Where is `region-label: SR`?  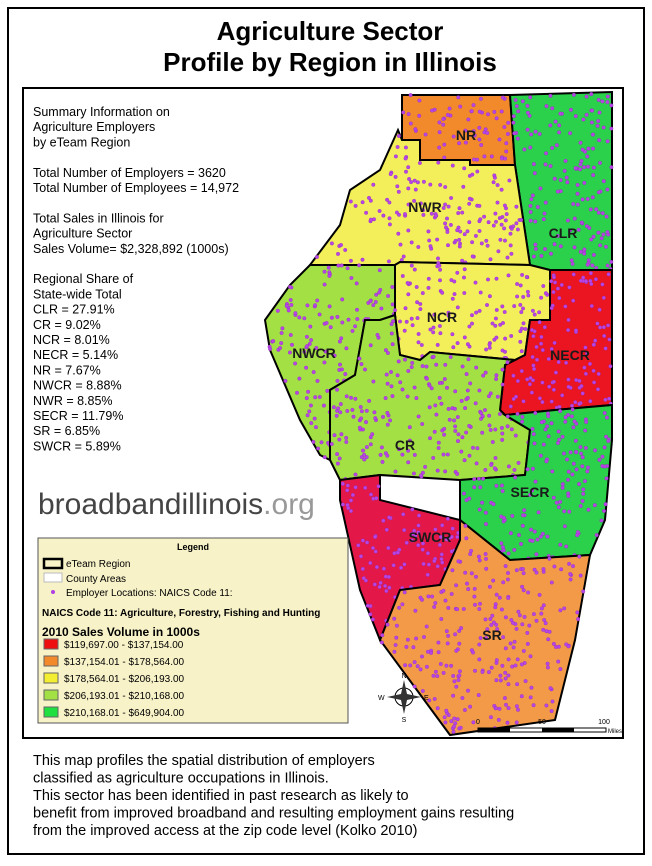 region-label: SR is located at coordinates (491, 635).